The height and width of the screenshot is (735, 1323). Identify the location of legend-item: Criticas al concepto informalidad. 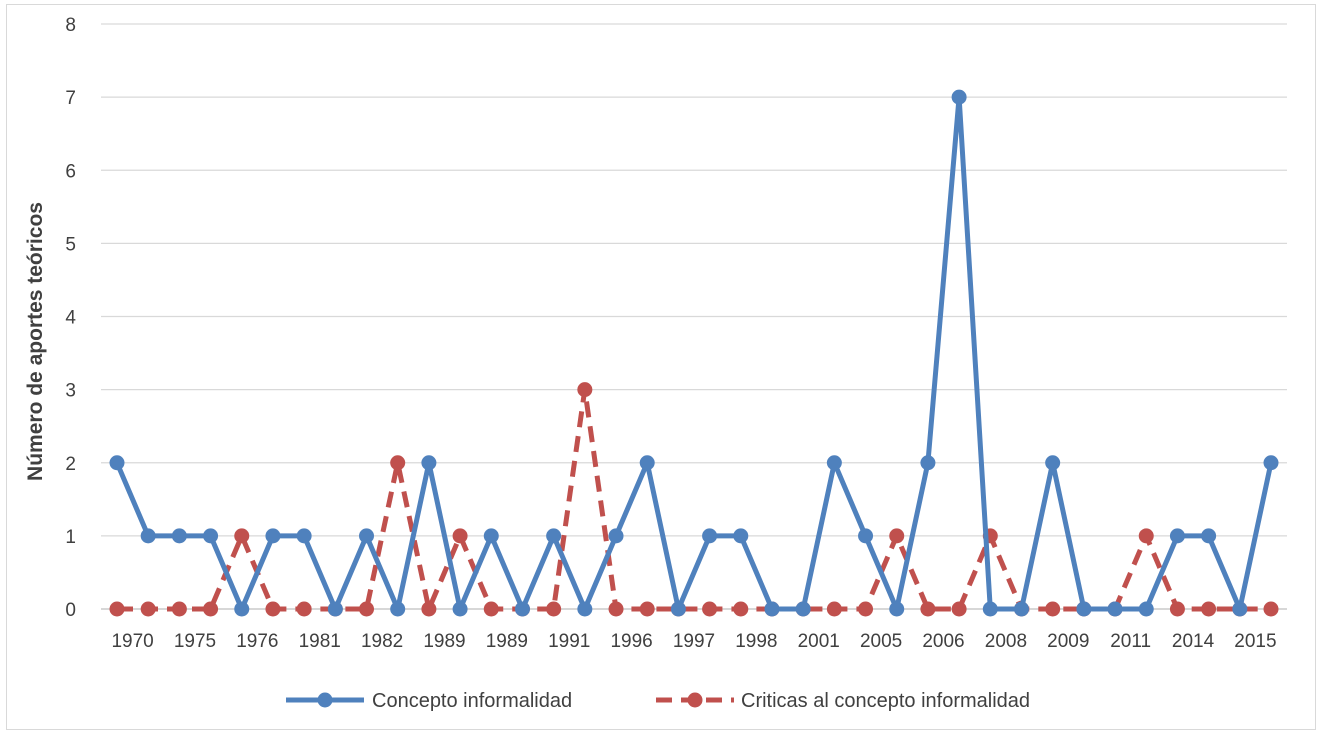
(843, 701).